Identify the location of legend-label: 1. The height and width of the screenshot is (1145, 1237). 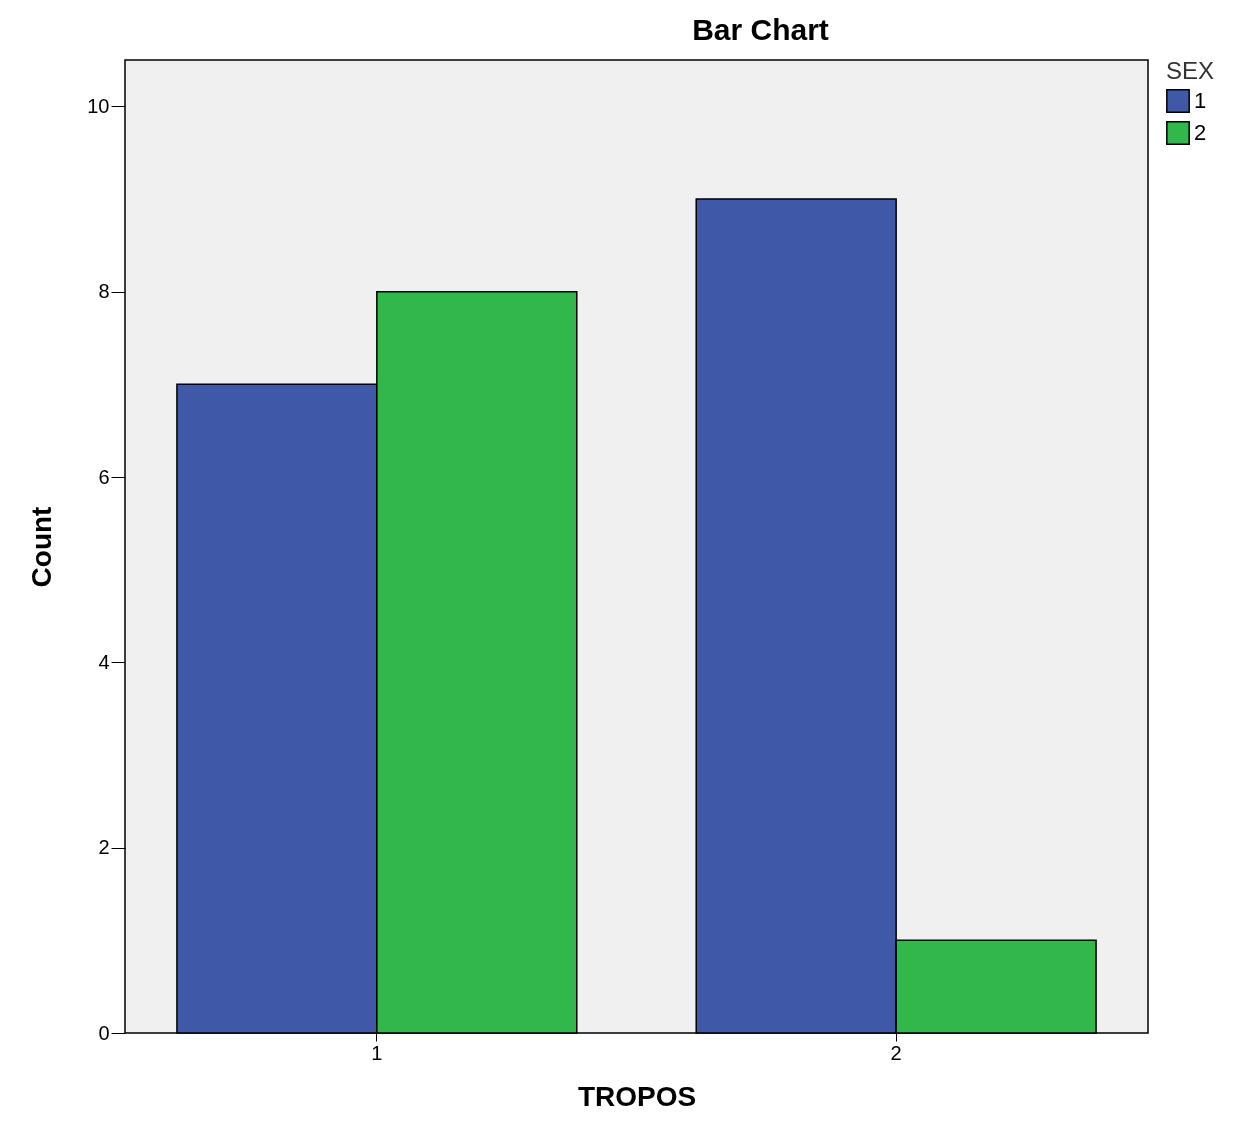
(1200, 100).